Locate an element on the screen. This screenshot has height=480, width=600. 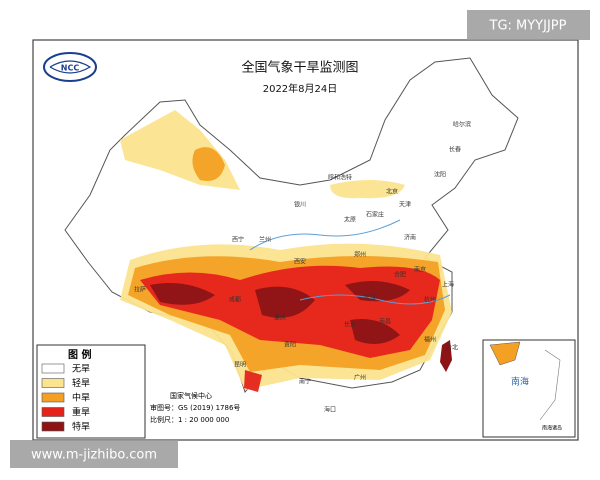
inset-sea: 南海 is located at coordinates (520, 382).